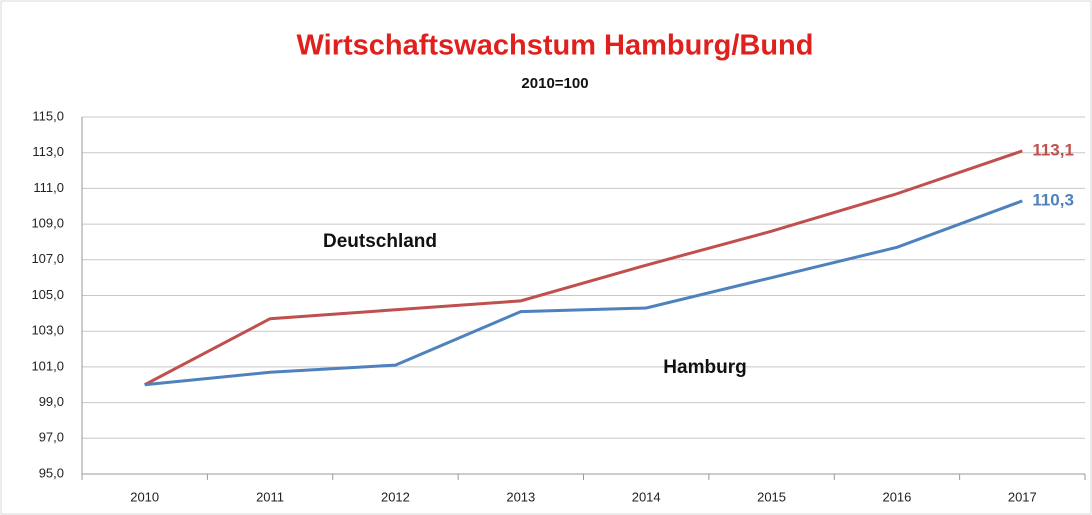 This screenshot has width=1092, height=515. I want to click on y-tick-label: 111,0, so click(48, 187).